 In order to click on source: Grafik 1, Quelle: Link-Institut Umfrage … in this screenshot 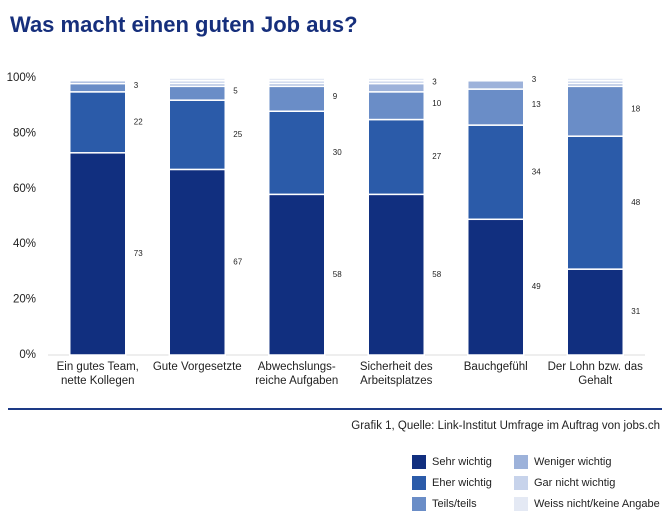, I will do `click(505, 426)`.